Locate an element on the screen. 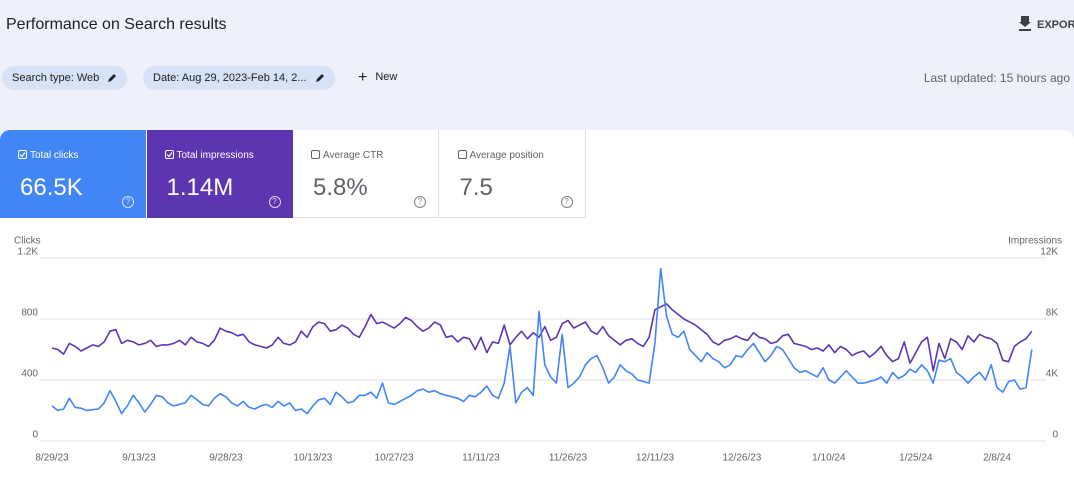  metric-tile: Total clicks 66.5K? is located at coordinates (73, 174).